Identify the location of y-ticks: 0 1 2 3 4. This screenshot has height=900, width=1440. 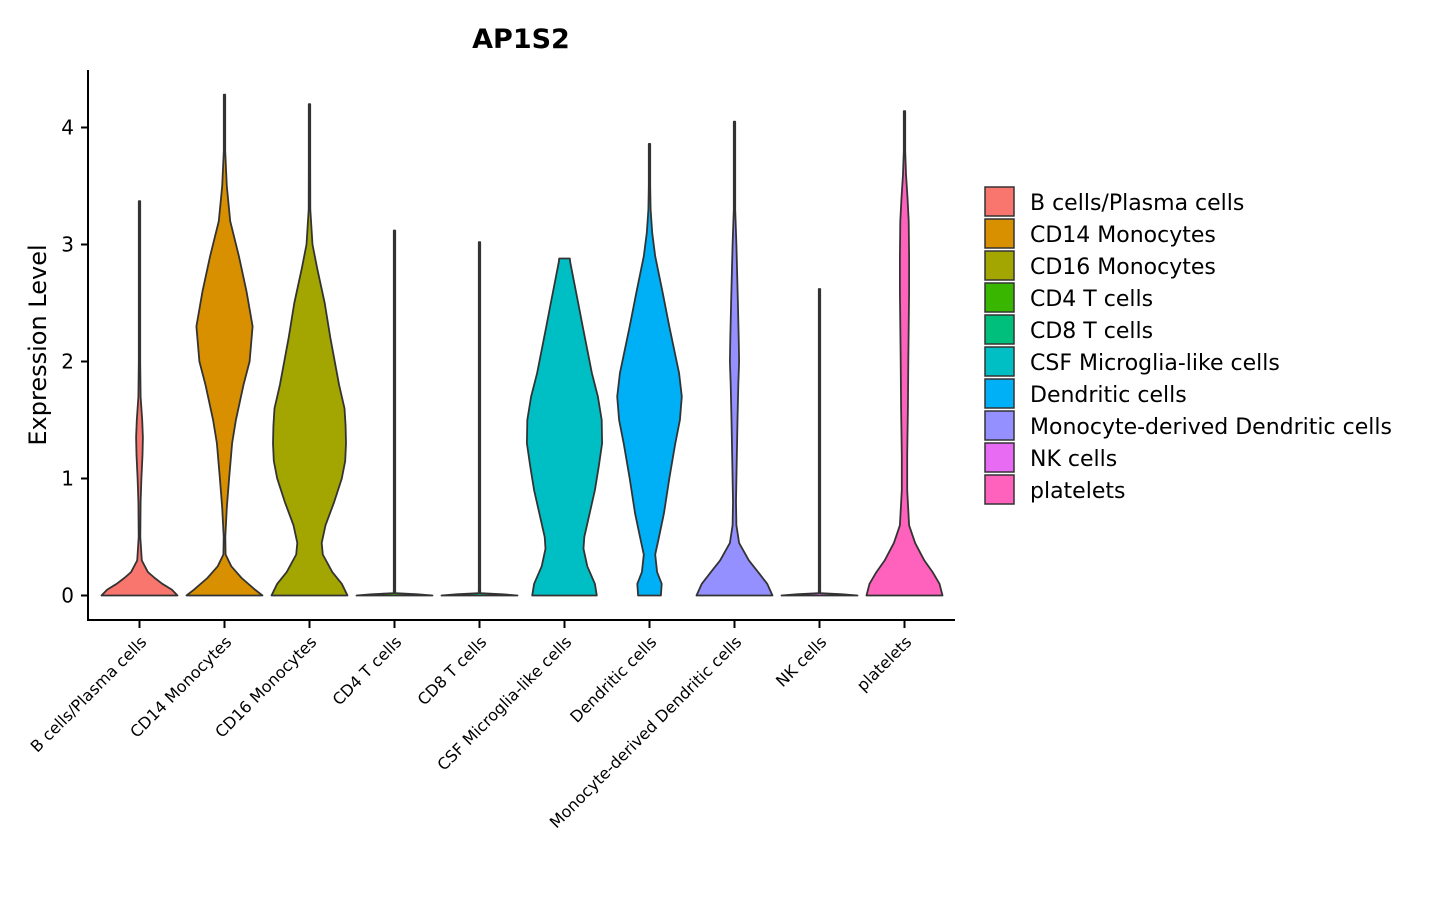
(74, 362).